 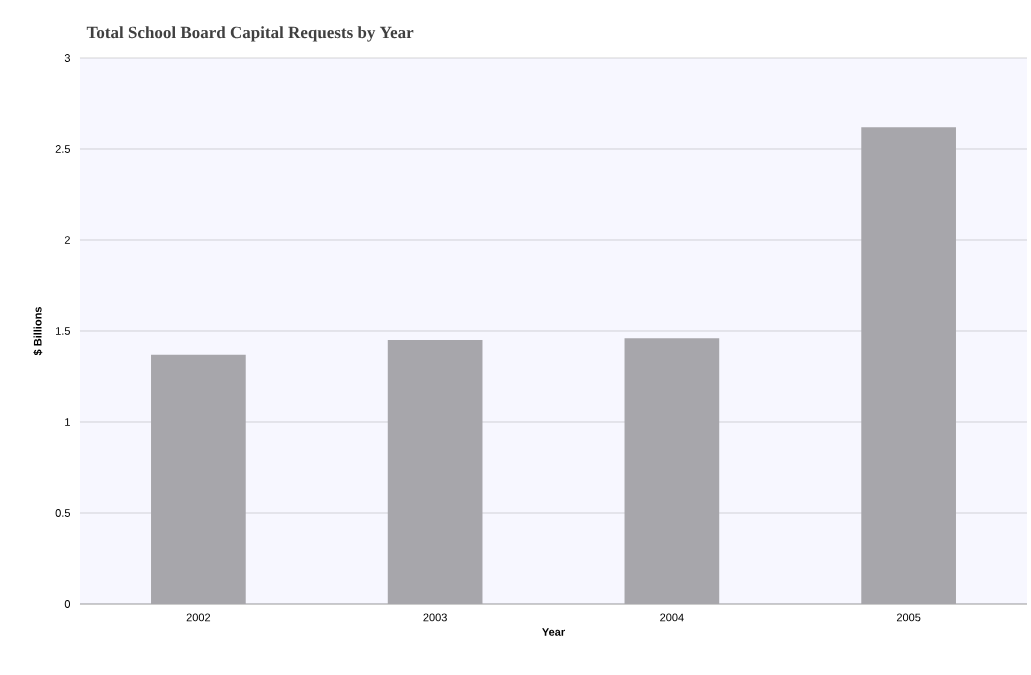 What do you see at coordinates (553, 632) in the screenshot?
I see `x-axis-title: Year` at bounding box center [553, 632].